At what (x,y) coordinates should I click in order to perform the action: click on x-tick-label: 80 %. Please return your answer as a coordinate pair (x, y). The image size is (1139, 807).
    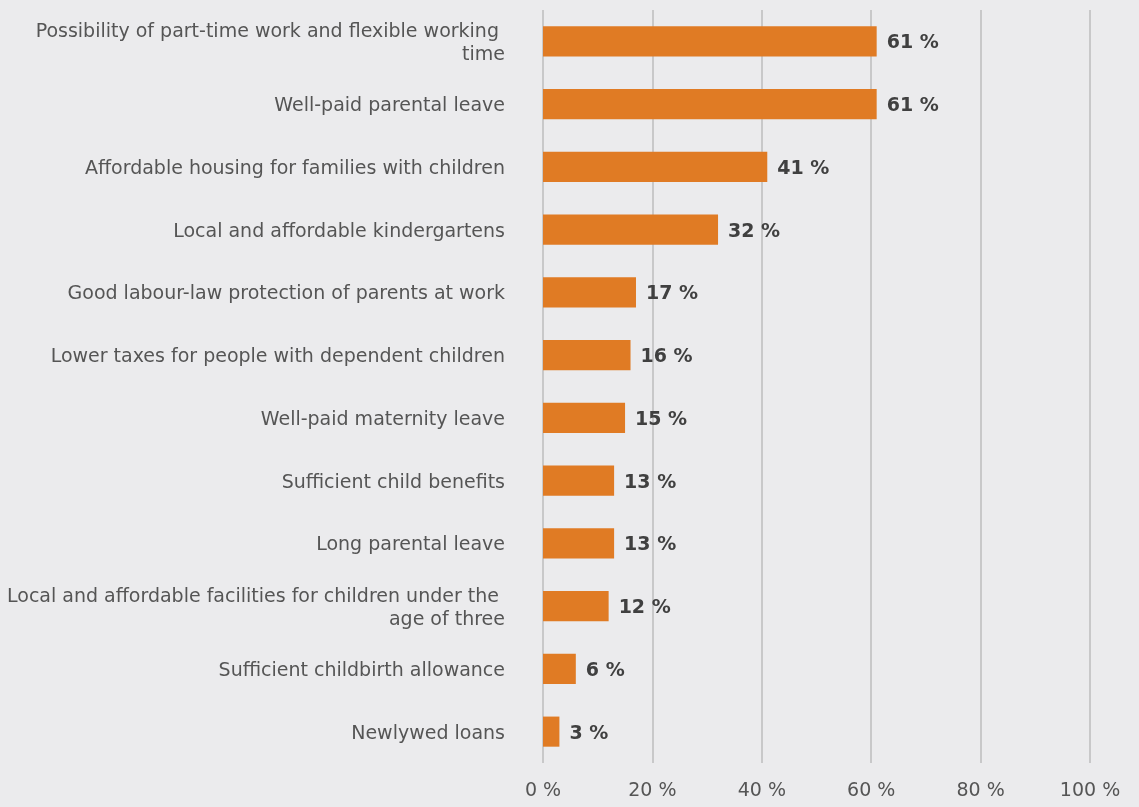
    Looking at the image, I should click on (980, 788).